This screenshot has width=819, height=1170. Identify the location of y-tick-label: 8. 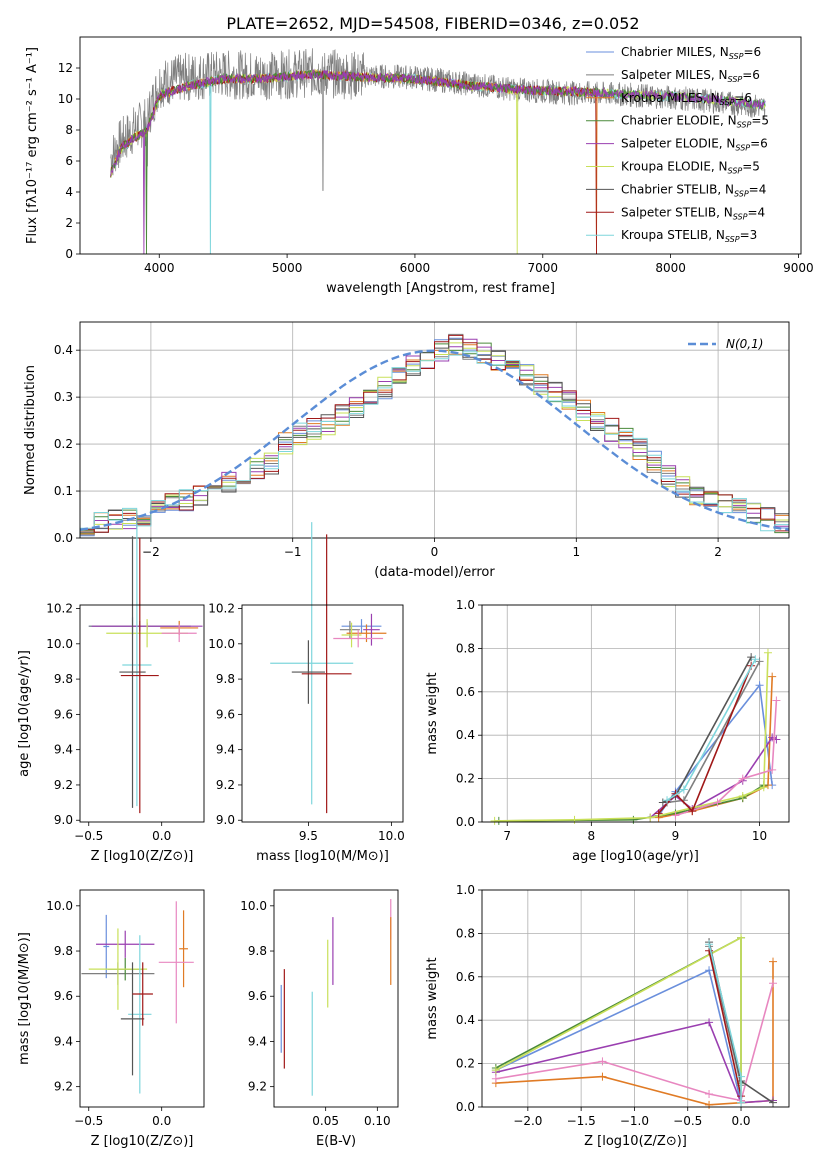
(69, 130).